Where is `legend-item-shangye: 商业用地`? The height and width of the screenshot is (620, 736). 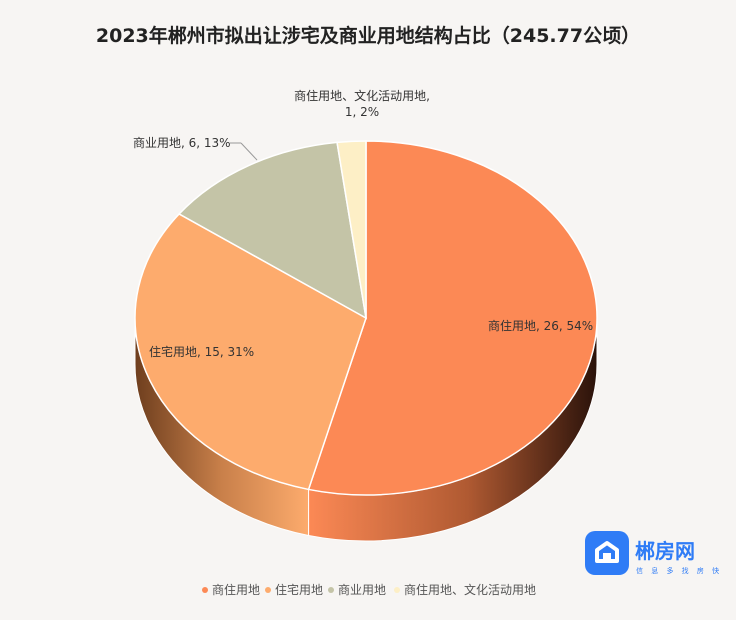 legend-item-shangye: 商业用地 is located at coordinates (357, 589).